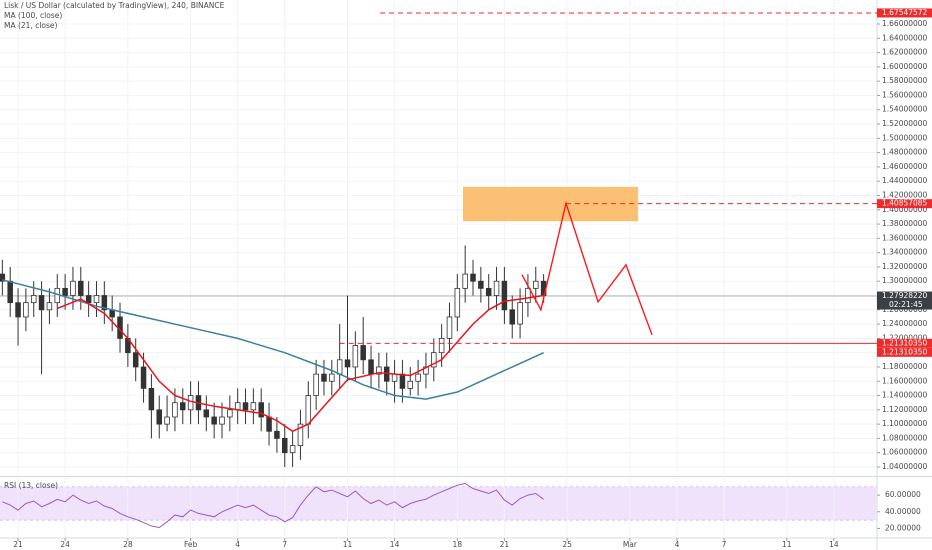  Describe the element at coordinates (33, 15) in the screenshot. I see `legend-entry: MA (100, close)` at that location.